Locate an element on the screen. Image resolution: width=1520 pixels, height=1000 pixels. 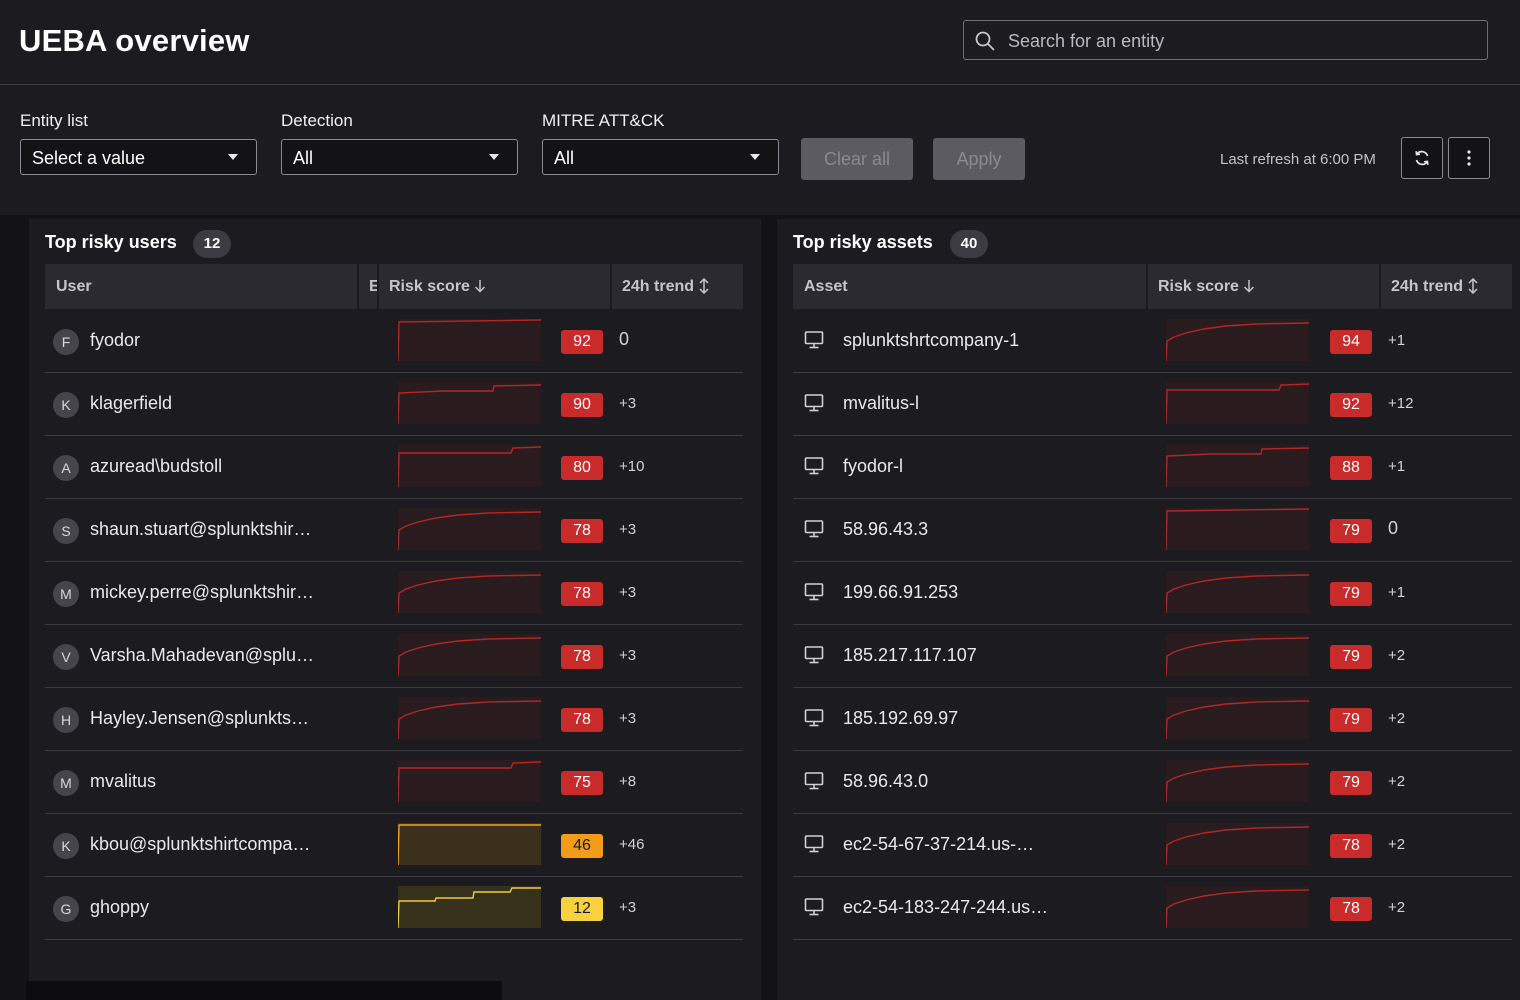
table-row: 185.217.117.107 79 +2 is located at coordinates (1152, 656).